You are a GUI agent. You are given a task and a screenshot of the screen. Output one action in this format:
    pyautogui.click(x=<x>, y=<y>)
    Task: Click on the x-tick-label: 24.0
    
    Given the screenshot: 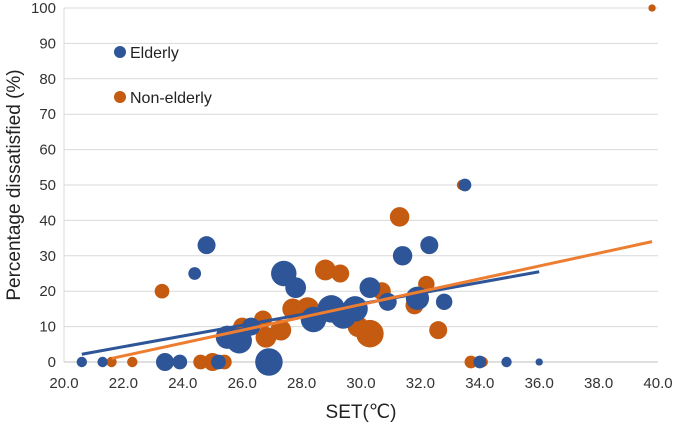 What is the action you would take?
    pyautogui.click(x=182, y=383)
    